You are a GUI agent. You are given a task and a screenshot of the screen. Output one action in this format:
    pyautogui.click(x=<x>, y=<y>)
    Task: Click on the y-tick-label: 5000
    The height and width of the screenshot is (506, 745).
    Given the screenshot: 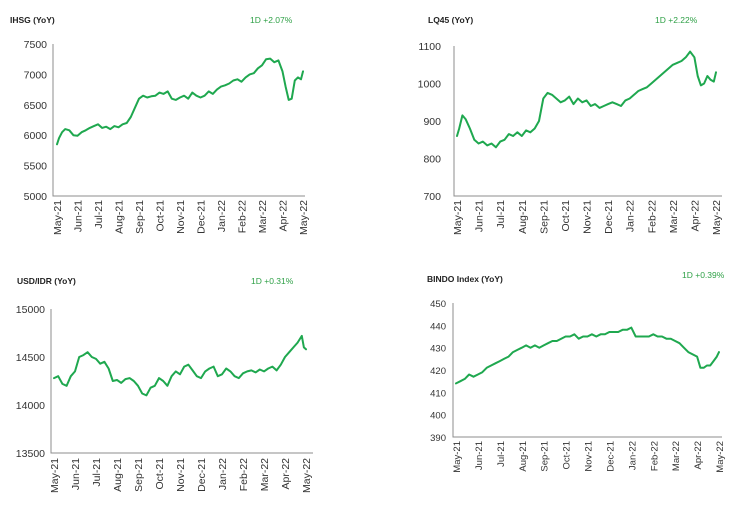 What is the action you would take?
    pyautogui.click(x=36, y=197)
    